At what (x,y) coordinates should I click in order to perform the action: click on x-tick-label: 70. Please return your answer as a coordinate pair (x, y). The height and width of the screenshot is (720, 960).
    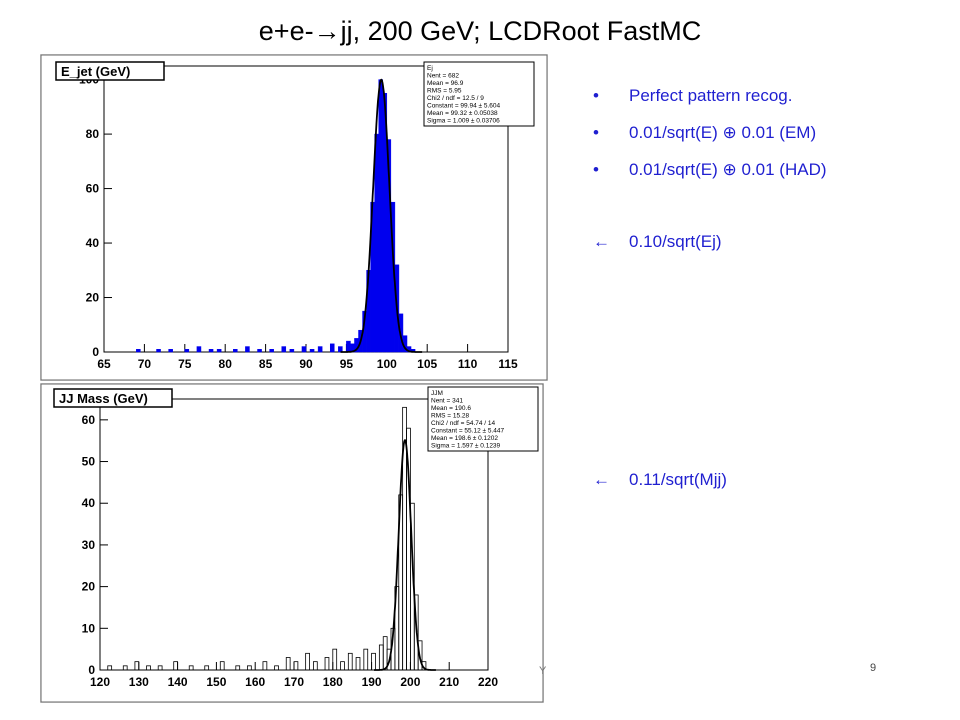
    Looking at the image, I should click on (145, 364).